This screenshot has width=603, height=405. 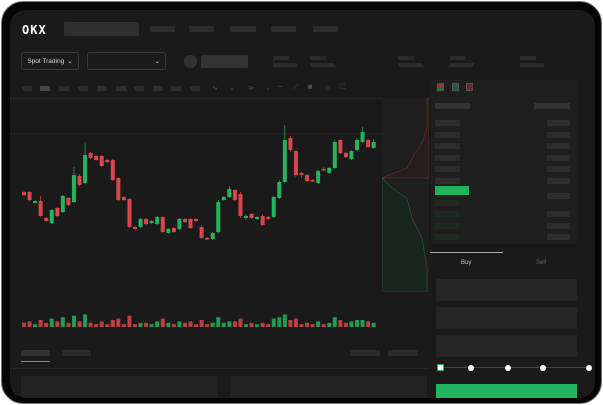 I want to click on slider-handle, so click(x=440, y=367).